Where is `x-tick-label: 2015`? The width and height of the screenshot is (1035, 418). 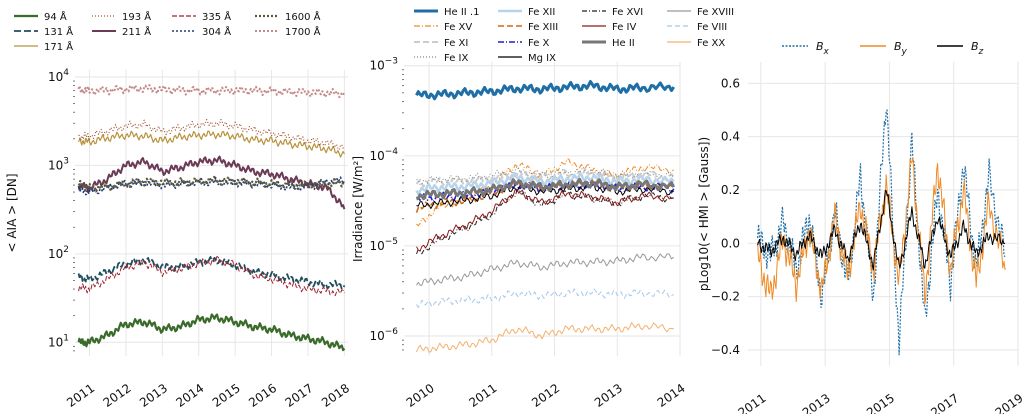
x-tick-label: 2015 is located at coordinates (226, 395).